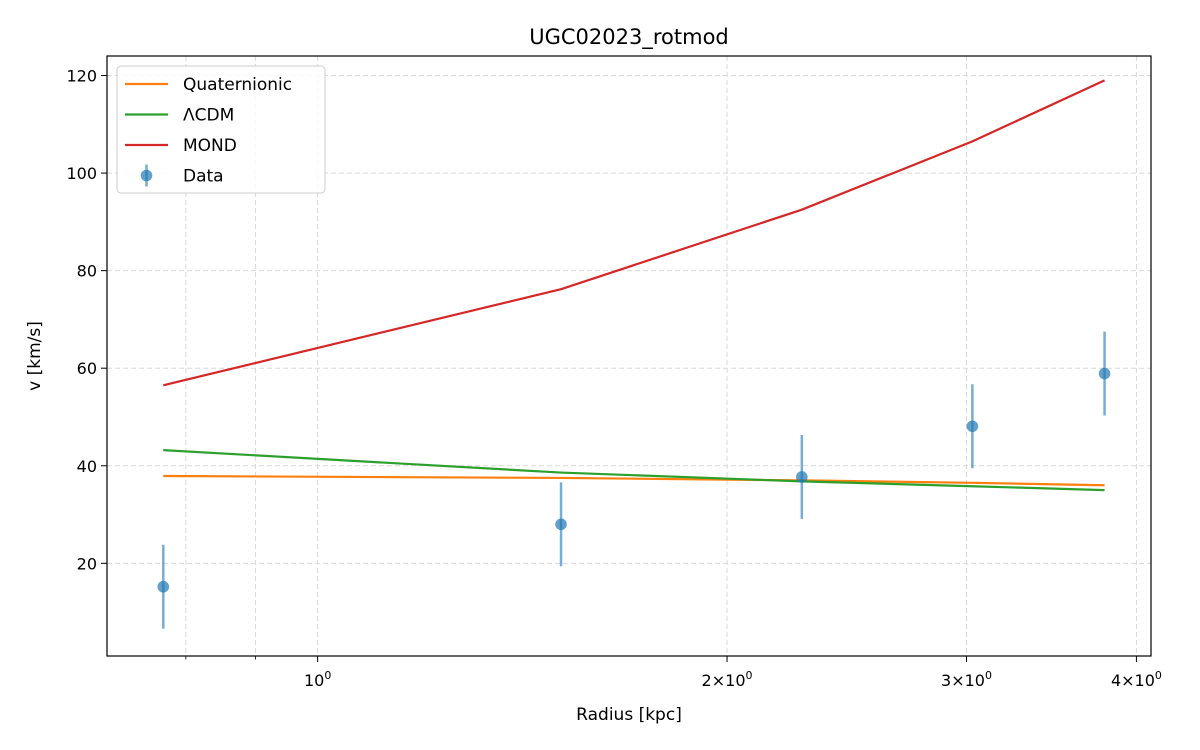  Describe the element at coordinates (35, 356) in the screenshot. I see `y-axis-label: v [km/s]` at that location.